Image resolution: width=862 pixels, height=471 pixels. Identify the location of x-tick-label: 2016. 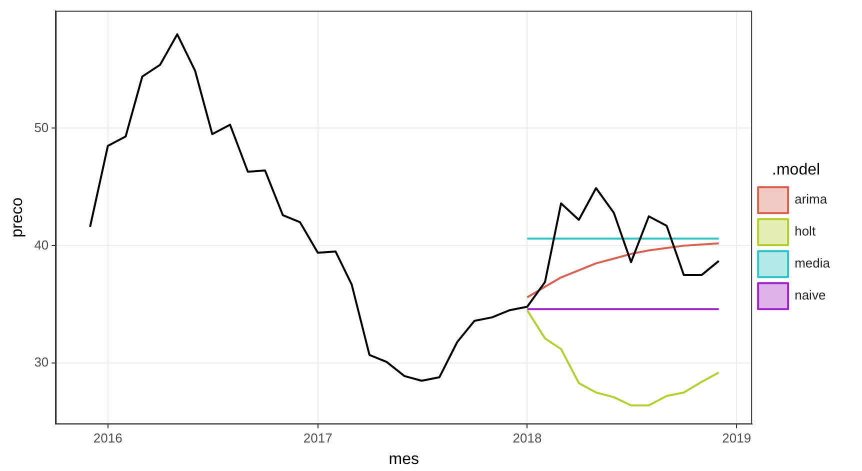
(107, 438).